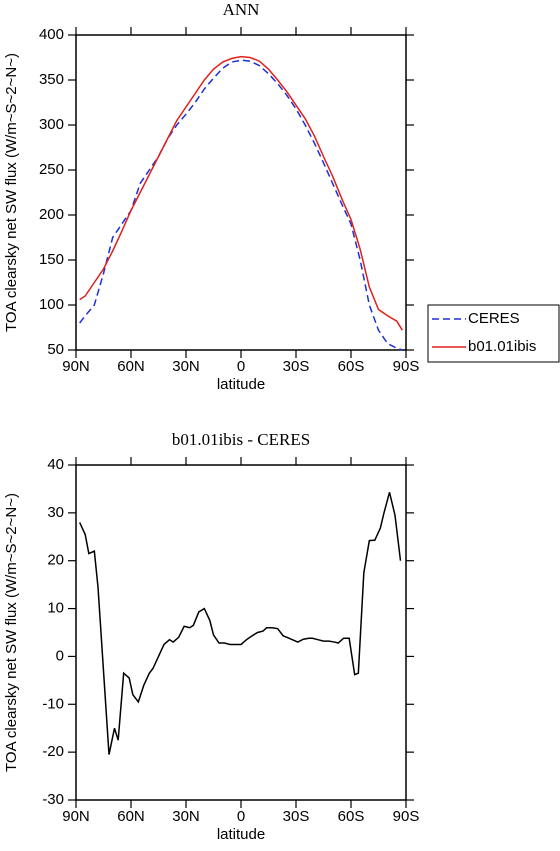 This screenshot has width=560, height=851. Describe the element at coordinates (55, 512) in the screenshot. I see `y-tick-label: 30` at that location.